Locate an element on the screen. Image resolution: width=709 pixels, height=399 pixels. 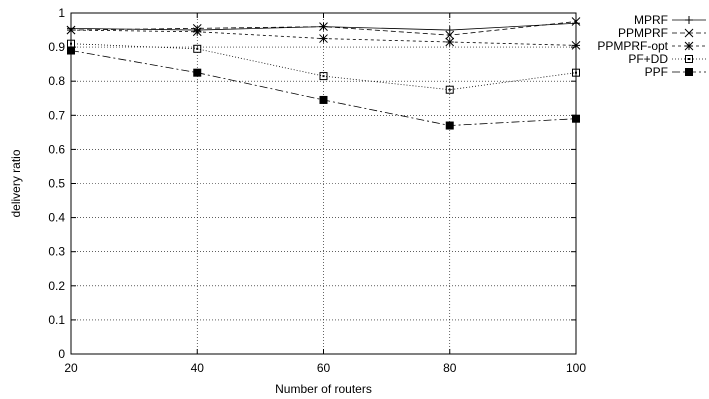
x-tick-label: 40 is located at coordinates (198, 368).